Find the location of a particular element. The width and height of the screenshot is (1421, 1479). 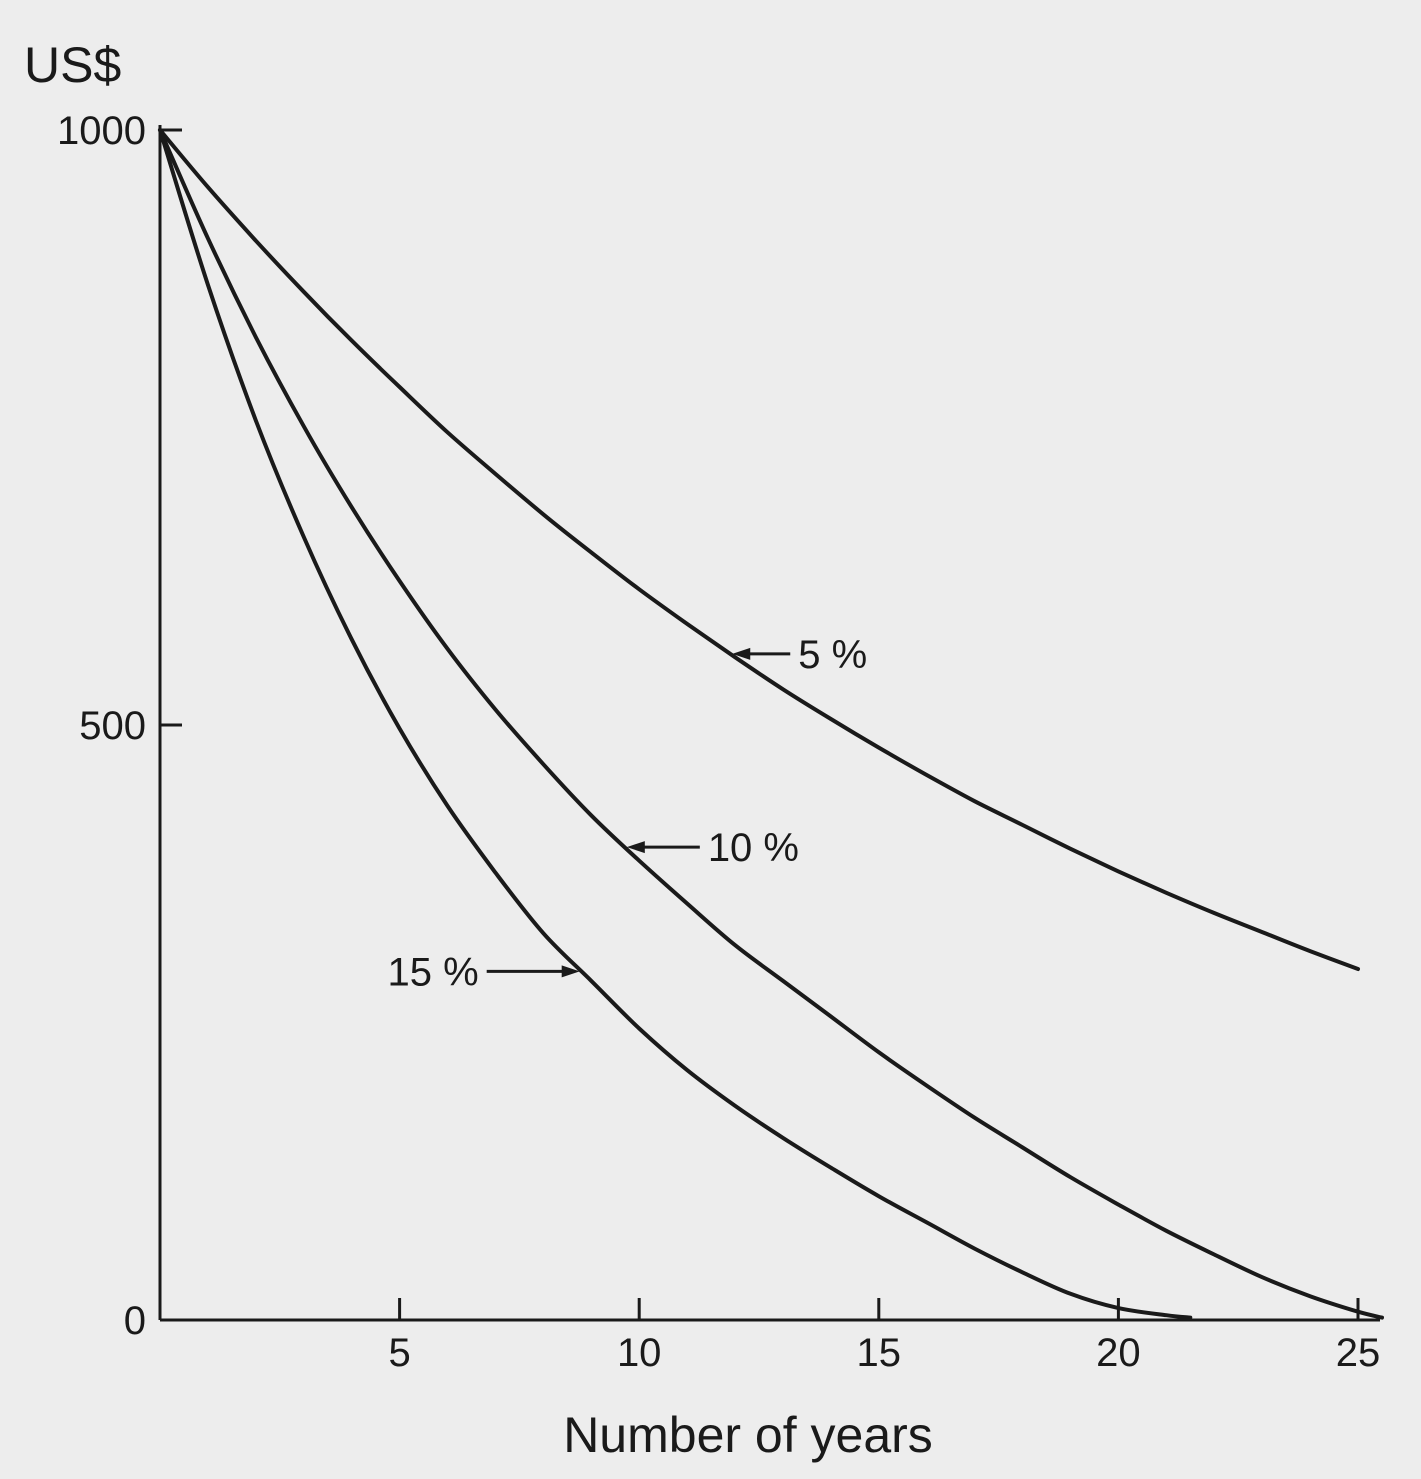

y-tick-label: 0 is located at coordinates (135, 1321).